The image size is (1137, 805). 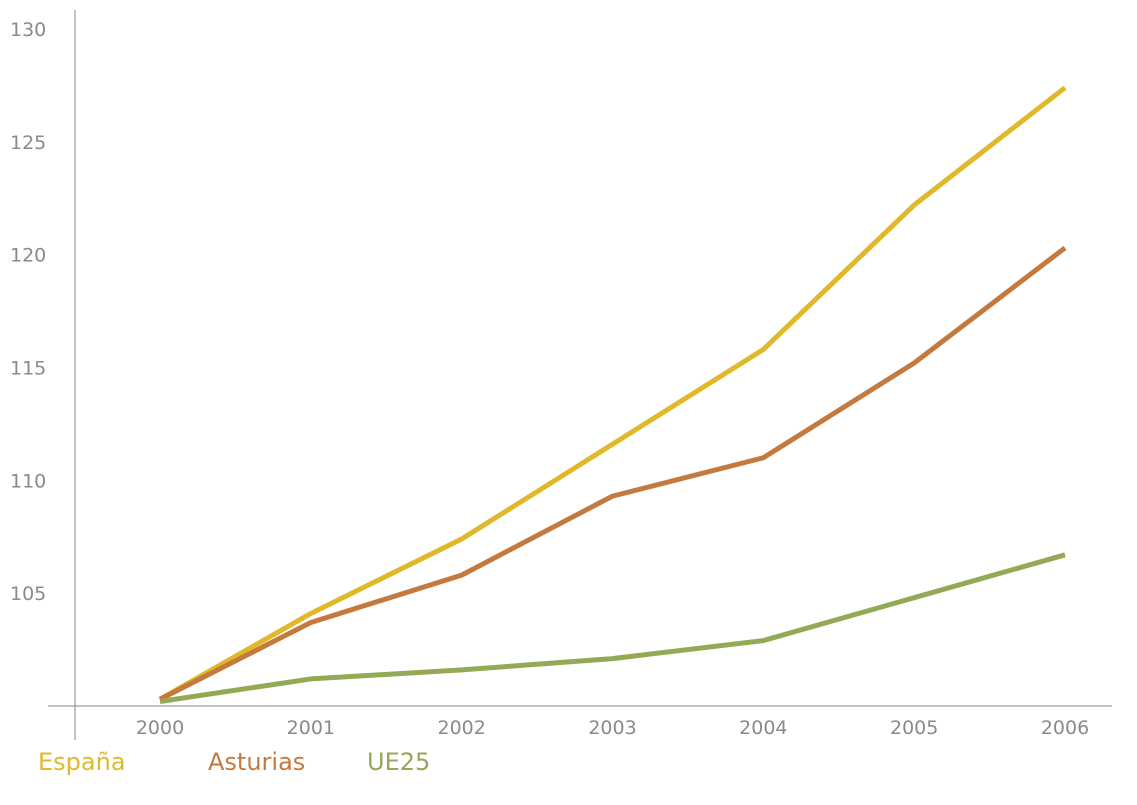 I want to click on x-tick-labels: 2000 2001 2002 2003 2004 2005 2006, so click(x=612, y=728).